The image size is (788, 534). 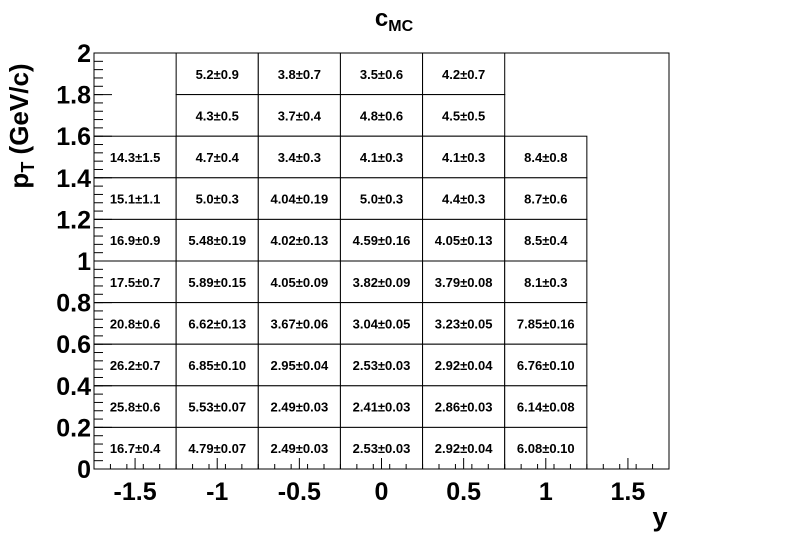 I want to click on x-tick-label: 0.5, so click(x=463, y=492).